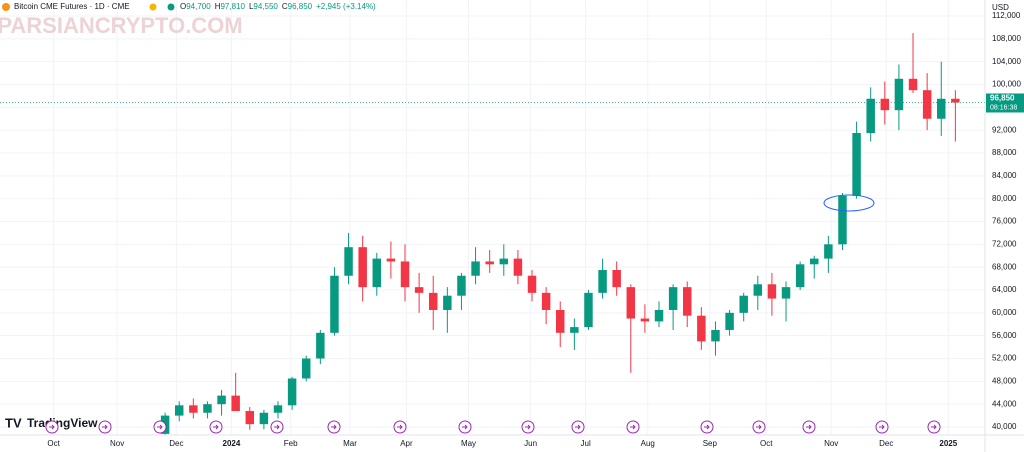  What do you see at coordinates (1006, 15) in the screenshot?
I see `y-tick-label: 112,000` at bounding box center [1006, 15].